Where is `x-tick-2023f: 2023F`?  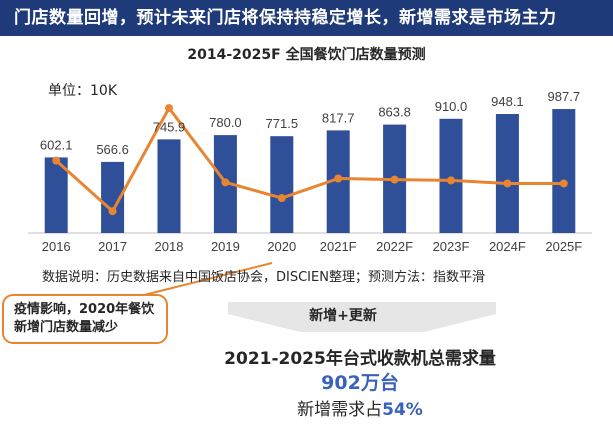
x-tick-2023f: 2023F is located at coordinates (451, 246).